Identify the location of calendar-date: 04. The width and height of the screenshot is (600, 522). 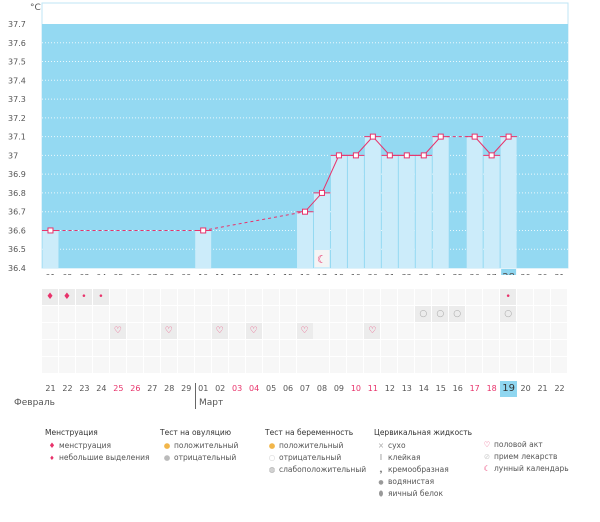
(254, 388).